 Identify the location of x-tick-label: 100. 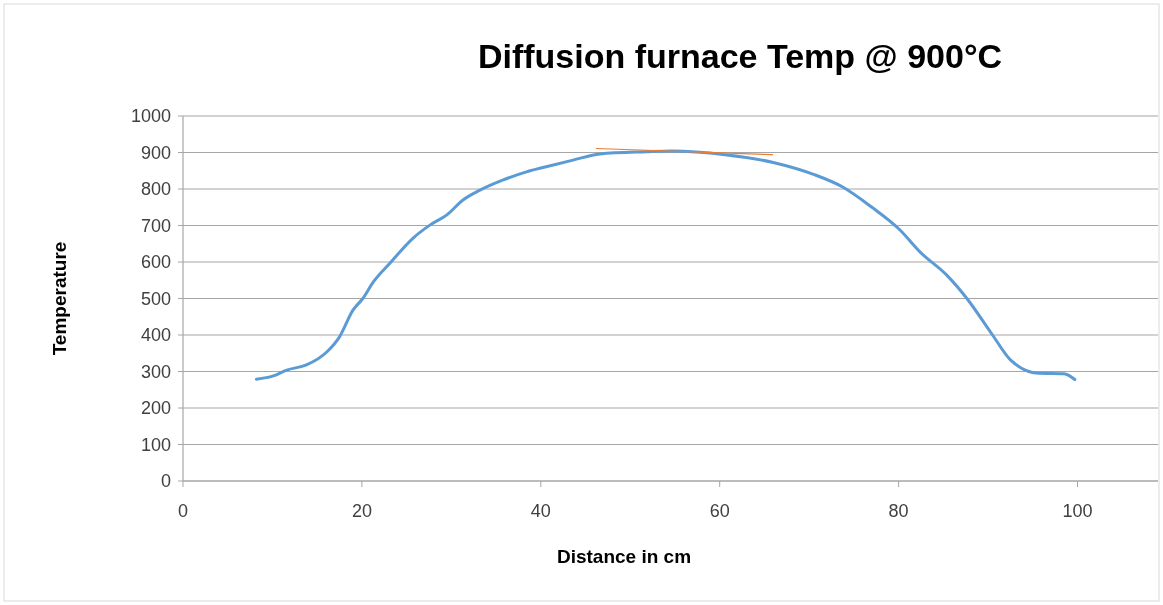
(1077, 511).